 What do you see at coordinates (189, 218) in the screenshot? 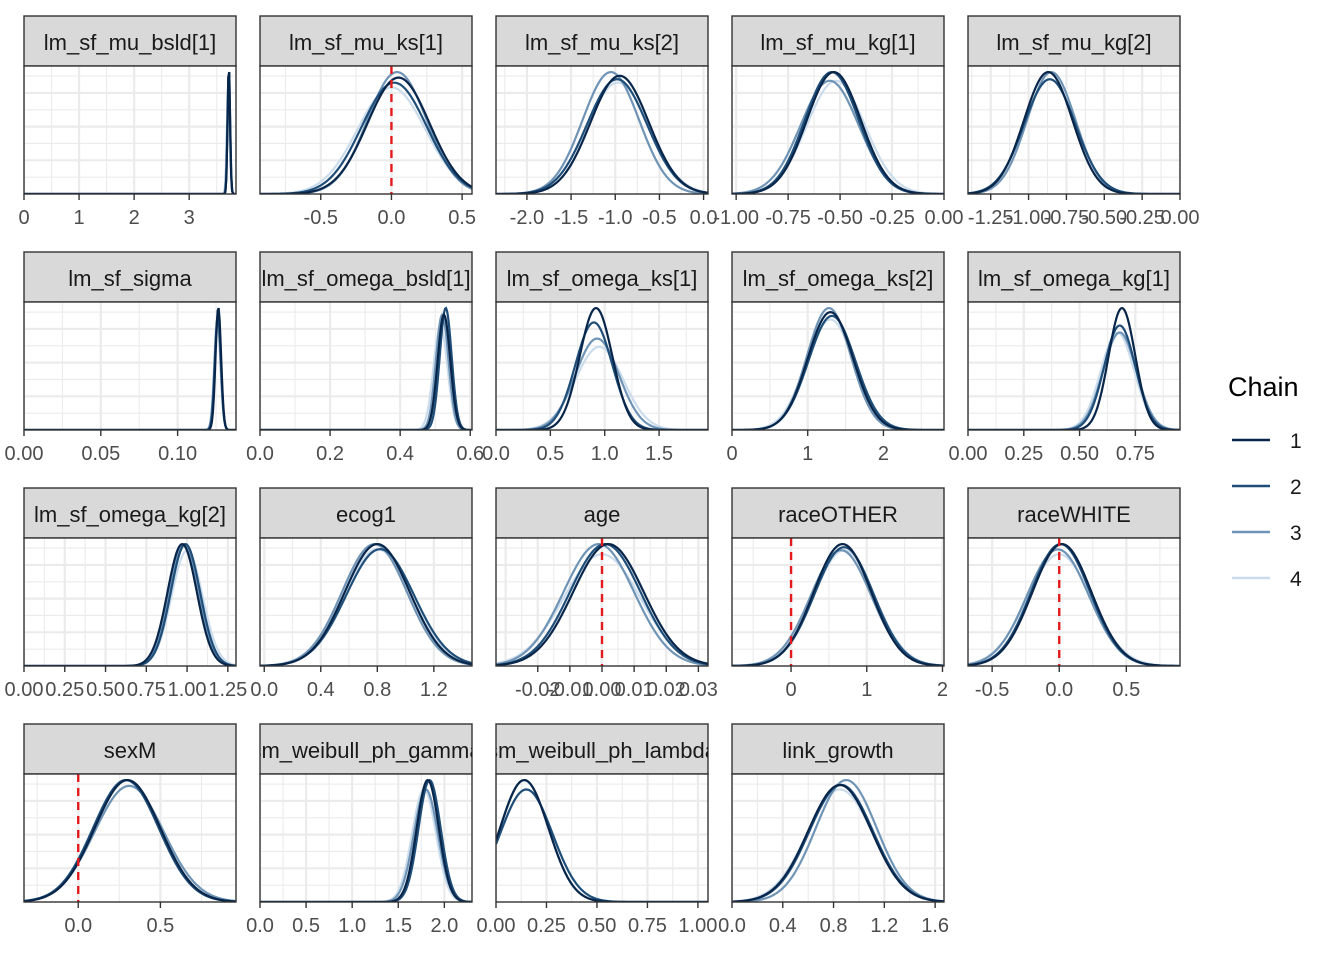
I see `x-tick-label: 3` at bounding box center [189, 218].